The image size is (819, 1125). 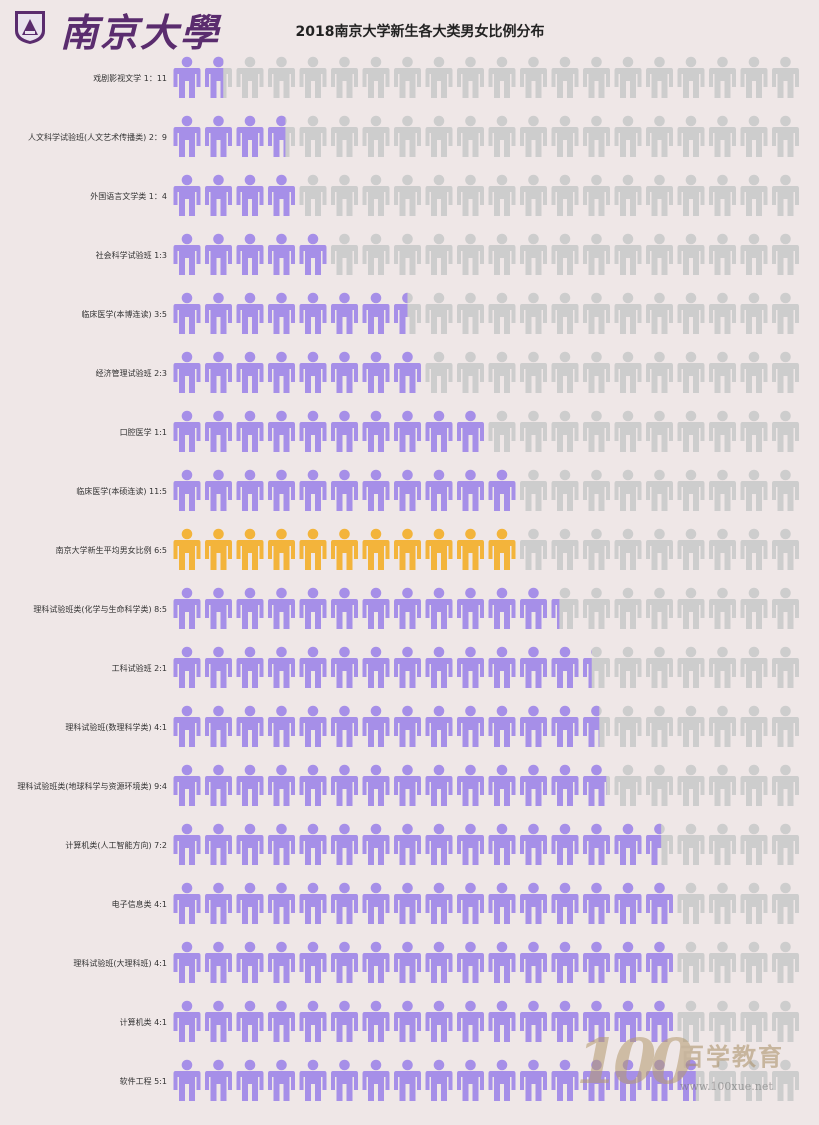 What do you see at coordinates (437, 490) in the screenshot?
I see `chart-row: 临床医学(本硕连读) 11:5` at bounding box center [437, 490].